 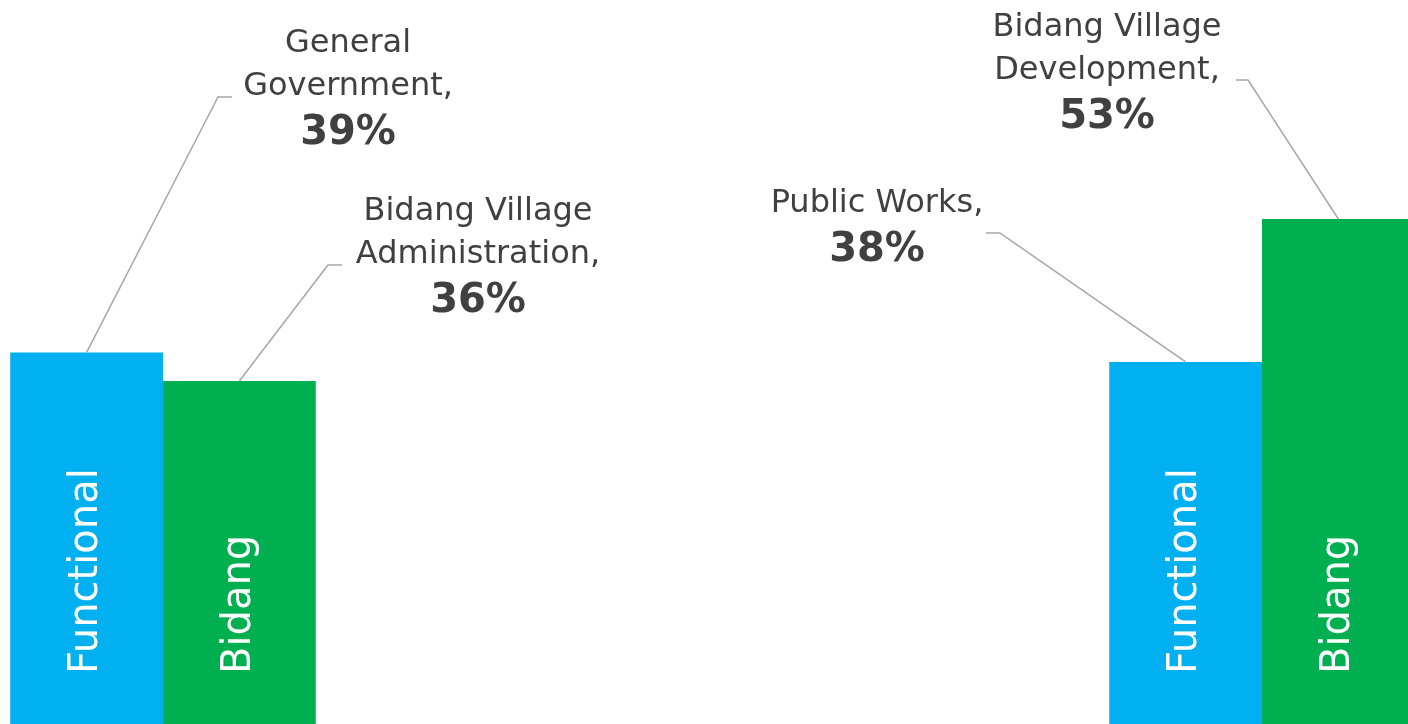 What do you see at coordinates (1107, 72) in the screenshot?
I see `data-label: Bidang Village Development, 53%` at bounding box center [1107, 72].